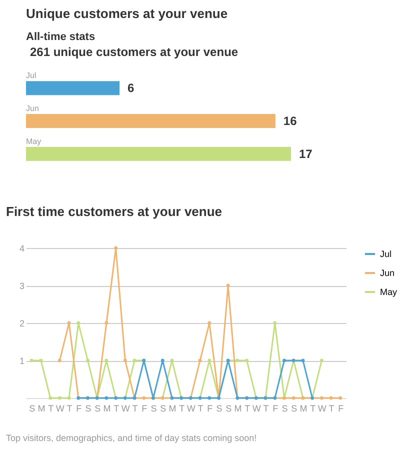 Image resolution: width=400 pixels, height=463 pixels. What do you see at coordinates (21, 323) in the screenshot?
I see `y-tick-label: 2` at bounding box center [21, 323].